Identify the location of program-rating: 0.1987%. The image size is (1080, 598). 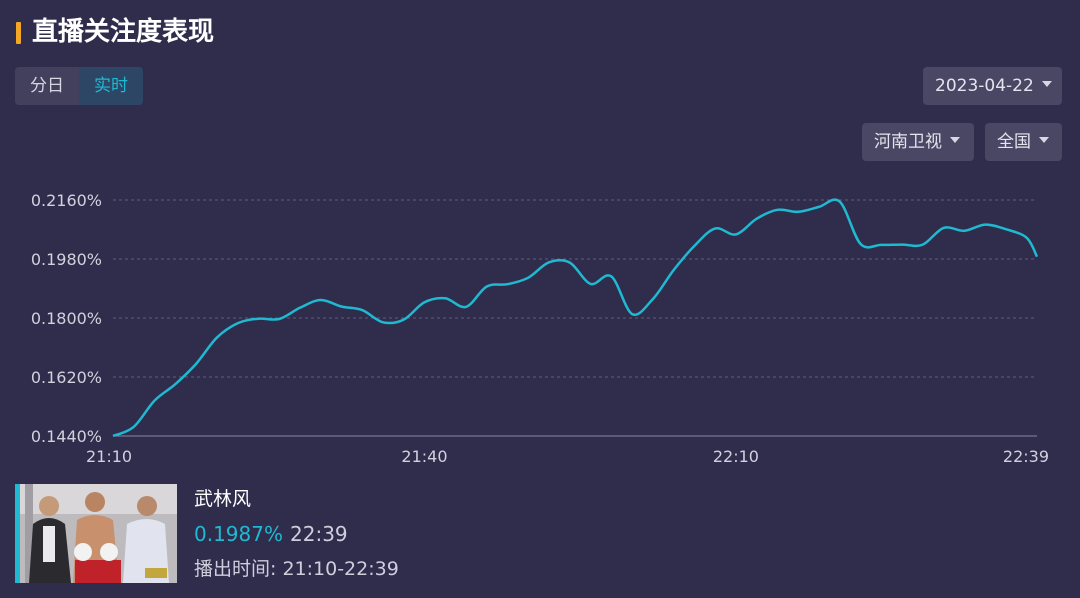
(238, 534).